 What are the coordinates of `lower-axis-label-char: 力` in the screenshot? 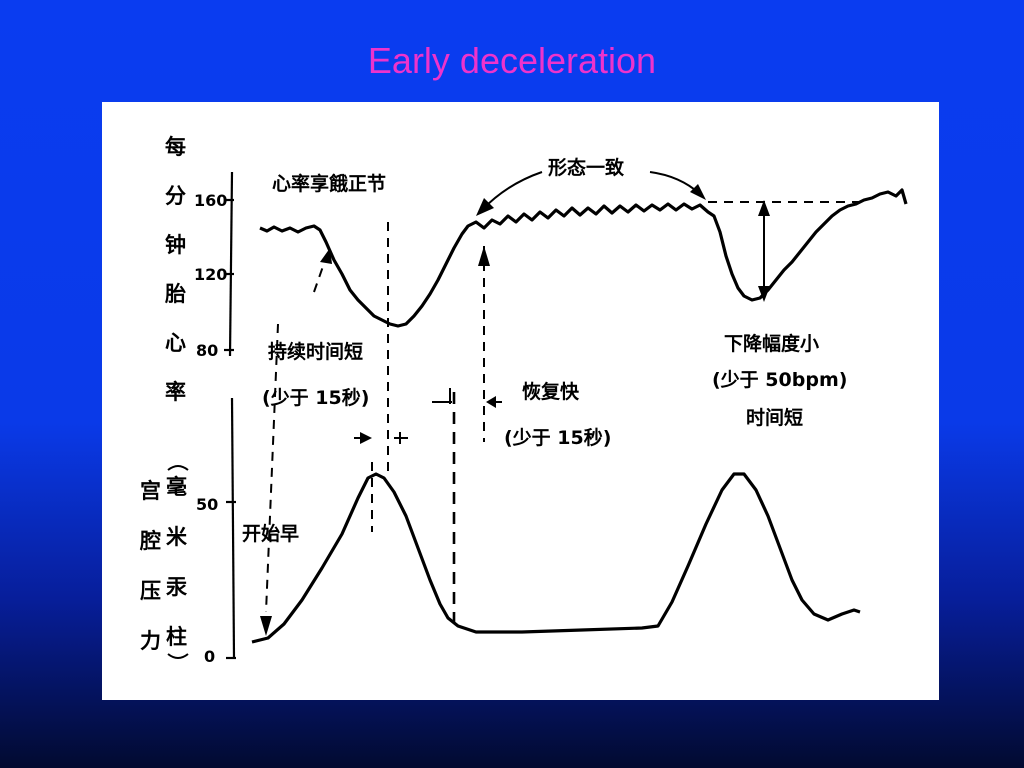 It's located at (150, 641).